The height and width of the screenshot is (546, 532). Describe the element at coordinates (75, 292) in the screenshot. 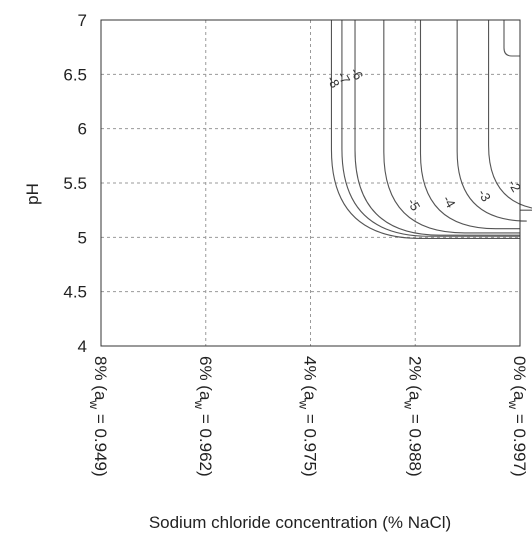

I see `y-tick-label: 4.5` at that location.